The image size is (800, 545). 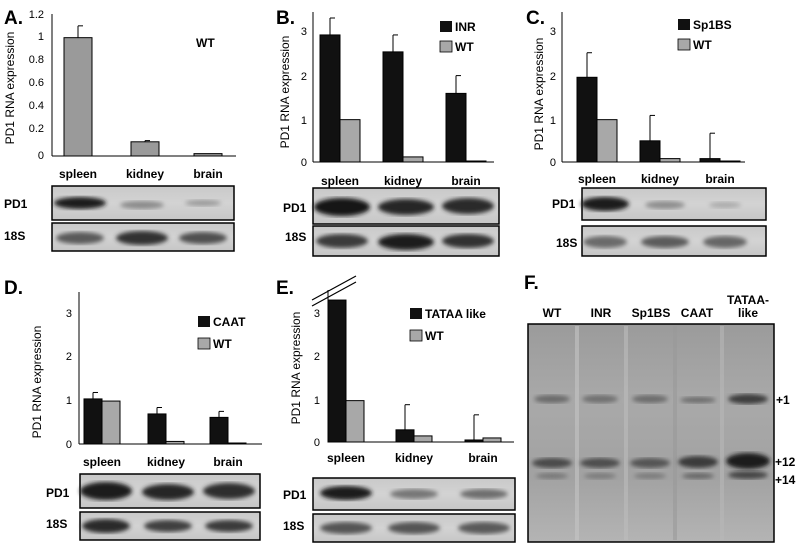 I want to click on panel-e-axis-break-line, so click(x=334, y=288).